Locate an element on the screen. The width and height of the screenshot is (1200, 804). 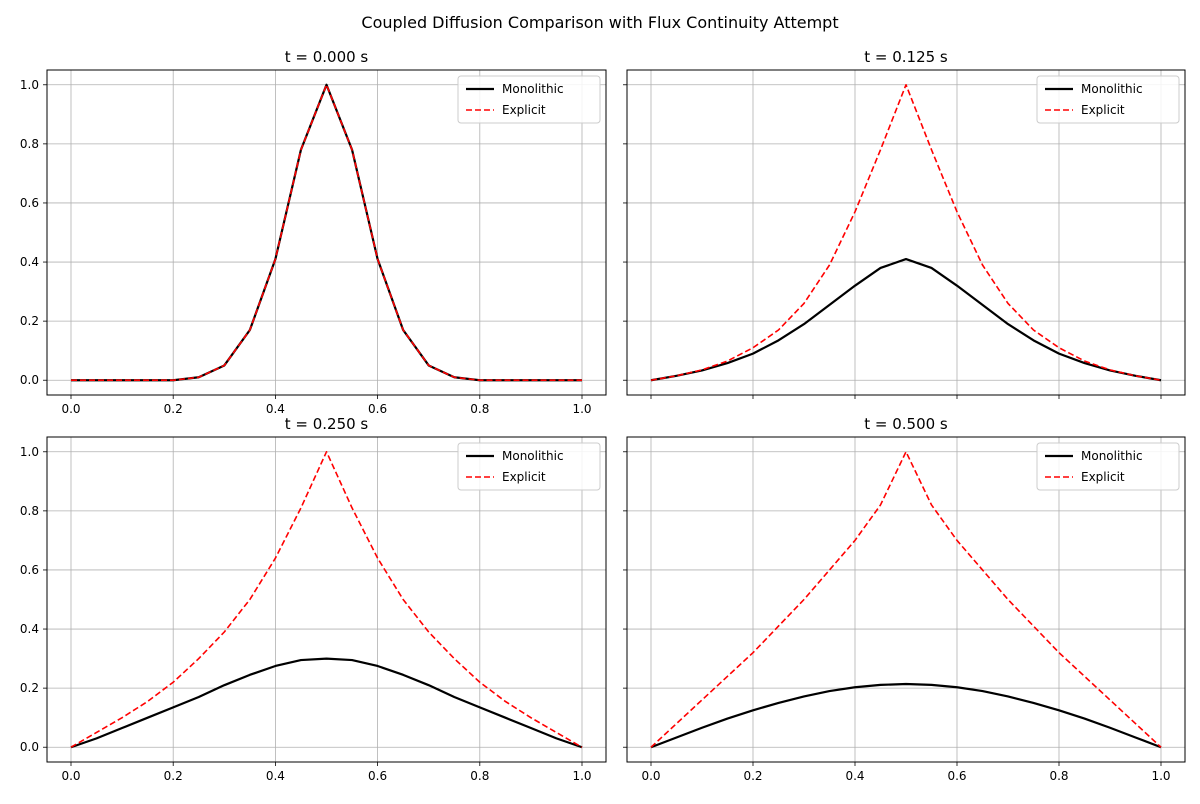
panel-title: t = 0.125 s is located at coordinates (906, 57).